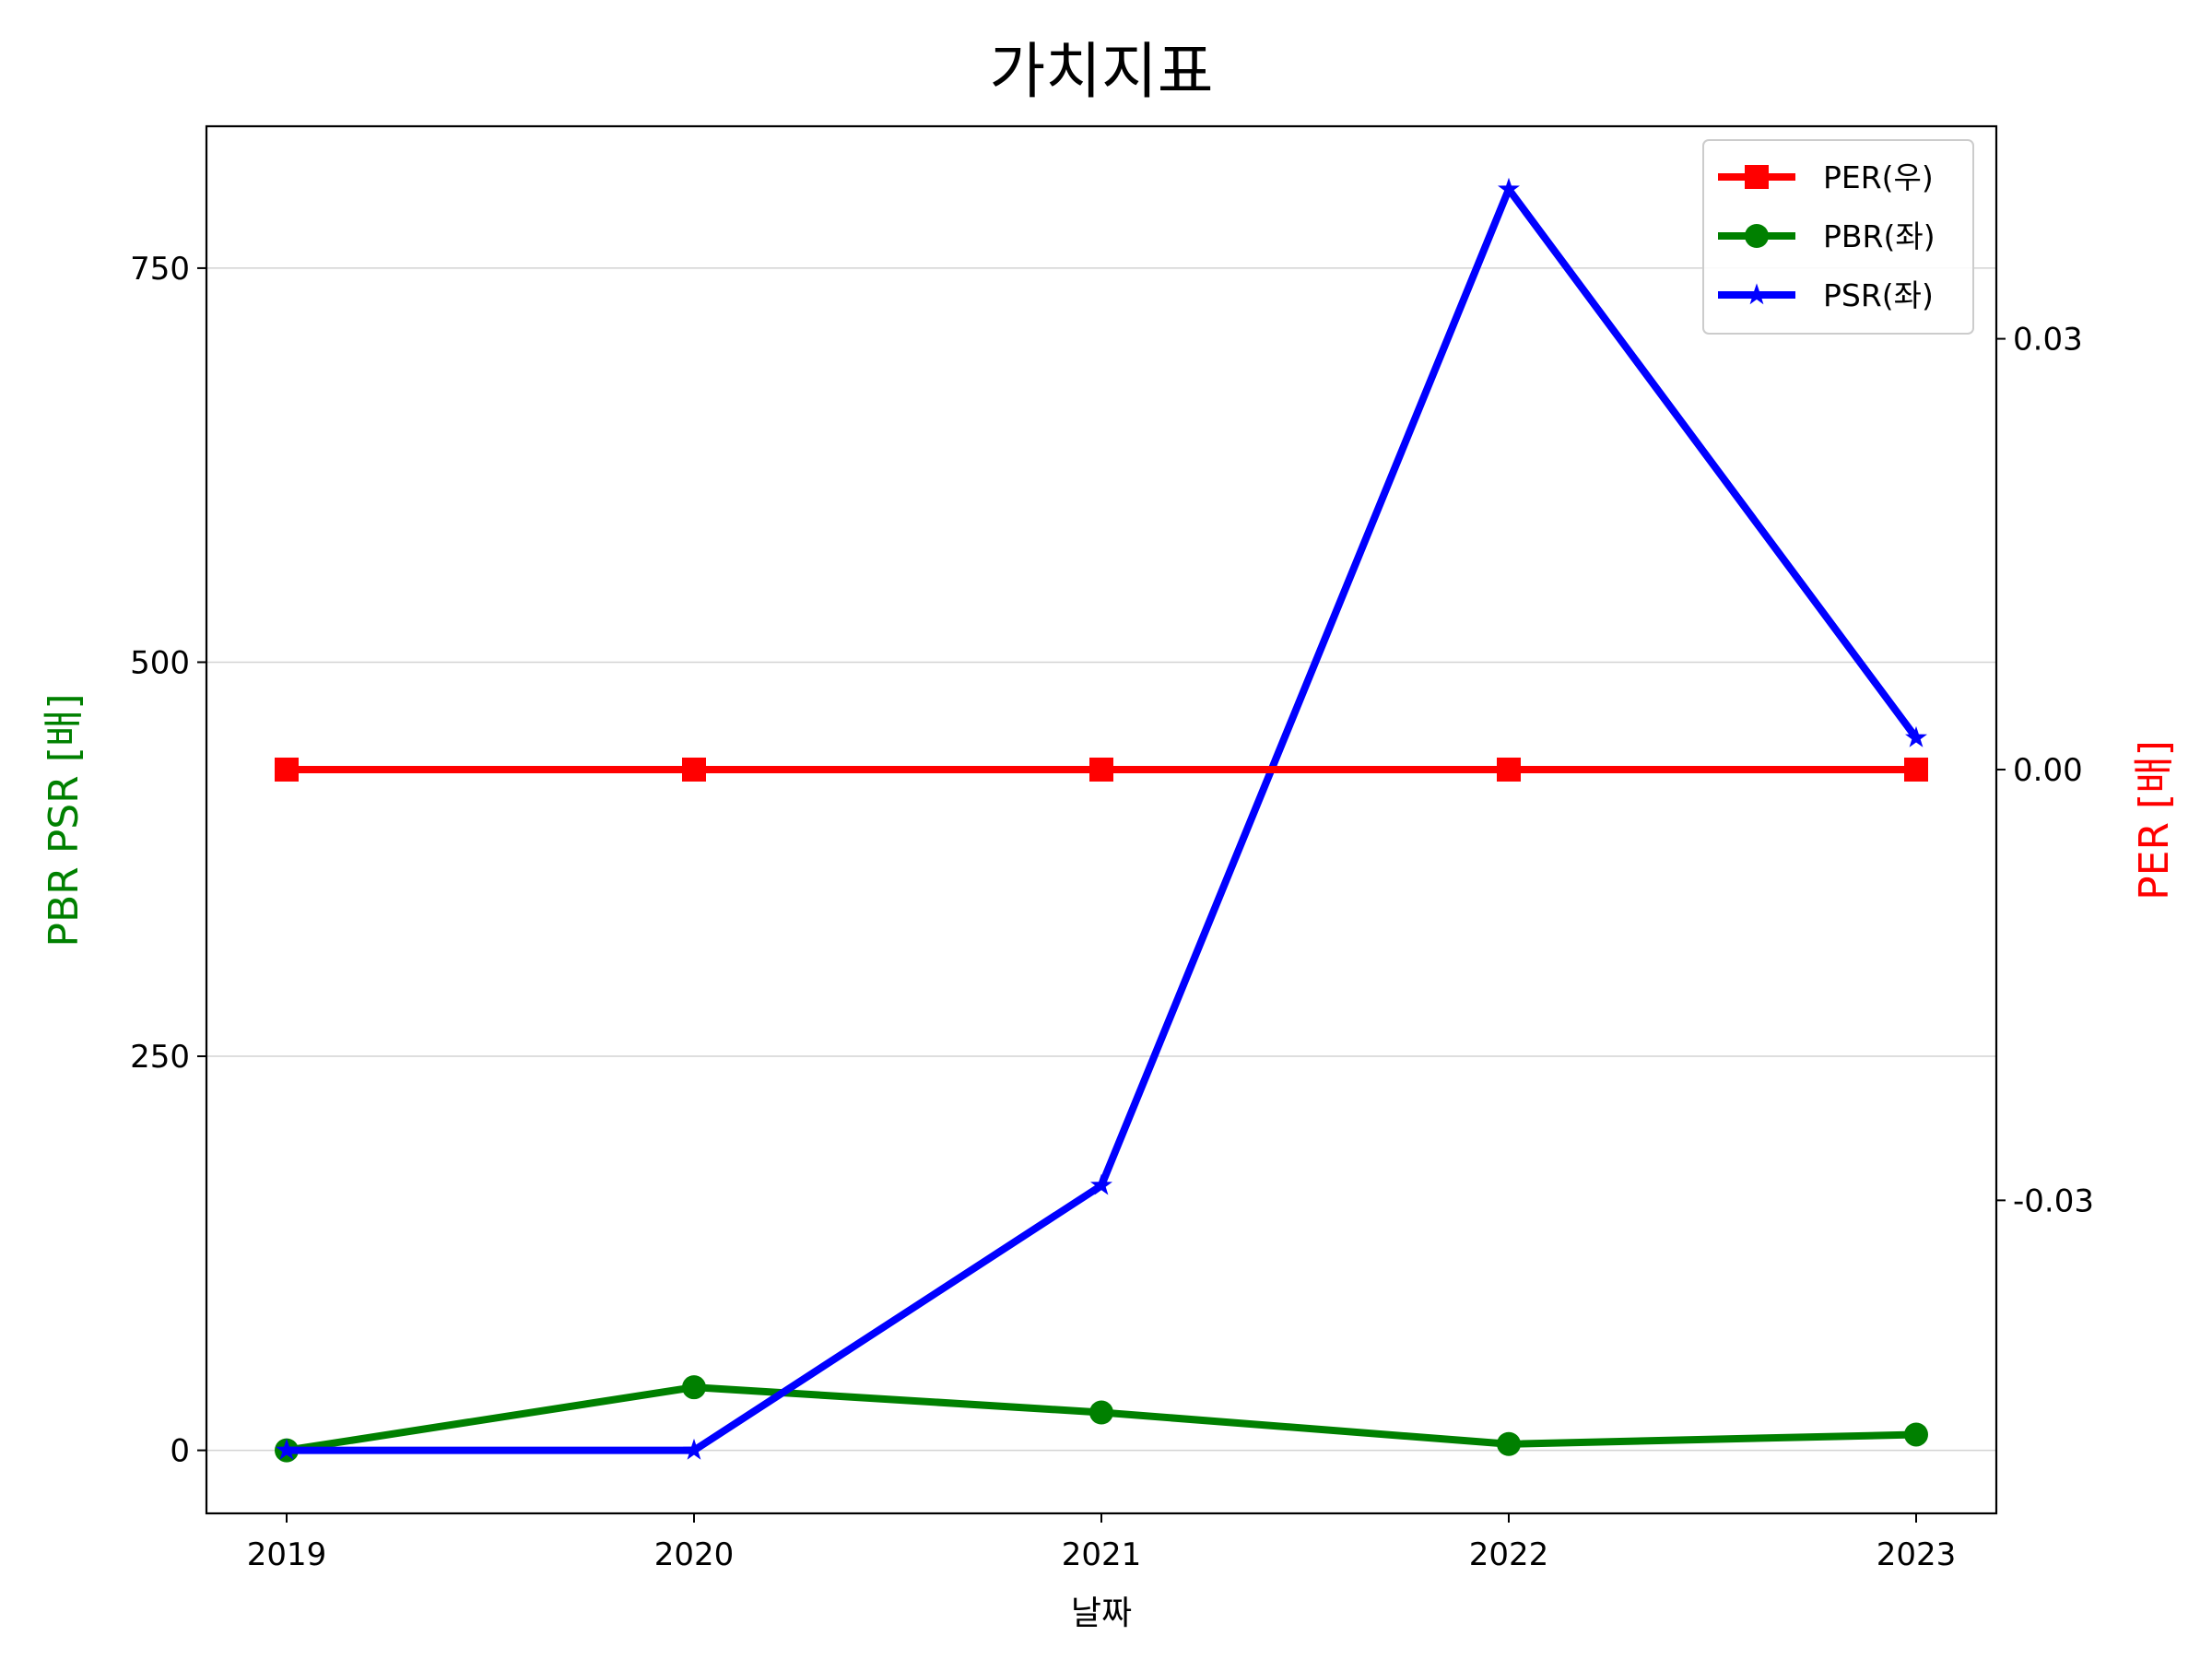 The image size is (2212, 1659). I want to click on legend: PER(우) PBR(좌) PSR(좌), so click(1838, 237).